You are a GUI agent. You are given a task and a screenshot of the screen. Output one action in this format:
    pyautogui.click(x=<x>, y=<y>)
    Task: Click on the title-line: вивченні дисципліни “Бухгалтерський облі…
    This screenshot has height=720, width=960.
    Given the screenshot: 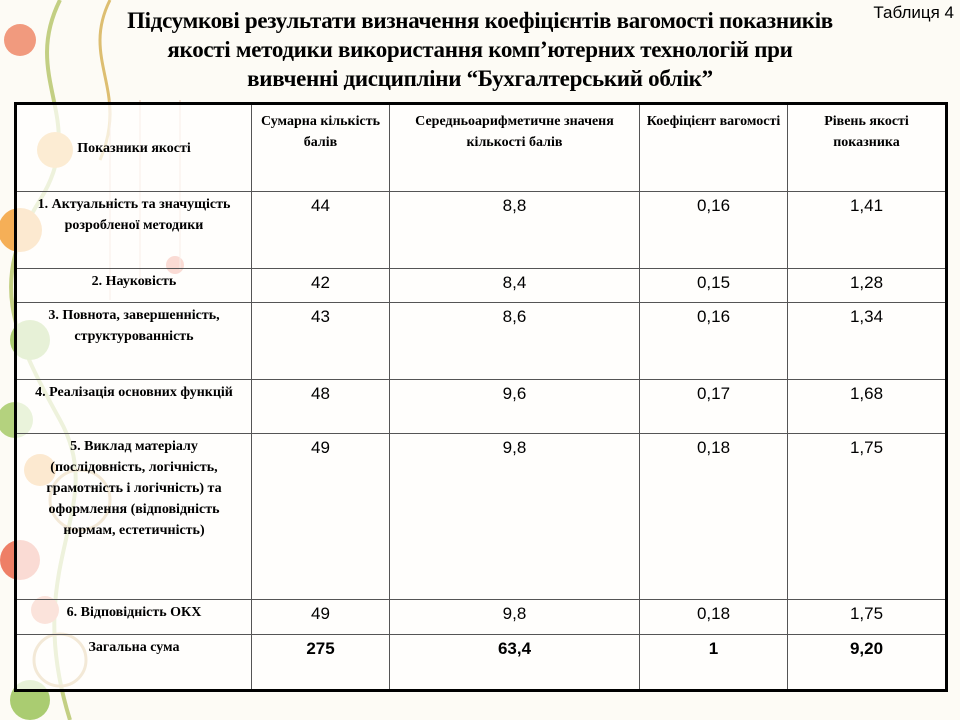 What is the action you would take?
    pyautogui.click(x=480, y=78)
    